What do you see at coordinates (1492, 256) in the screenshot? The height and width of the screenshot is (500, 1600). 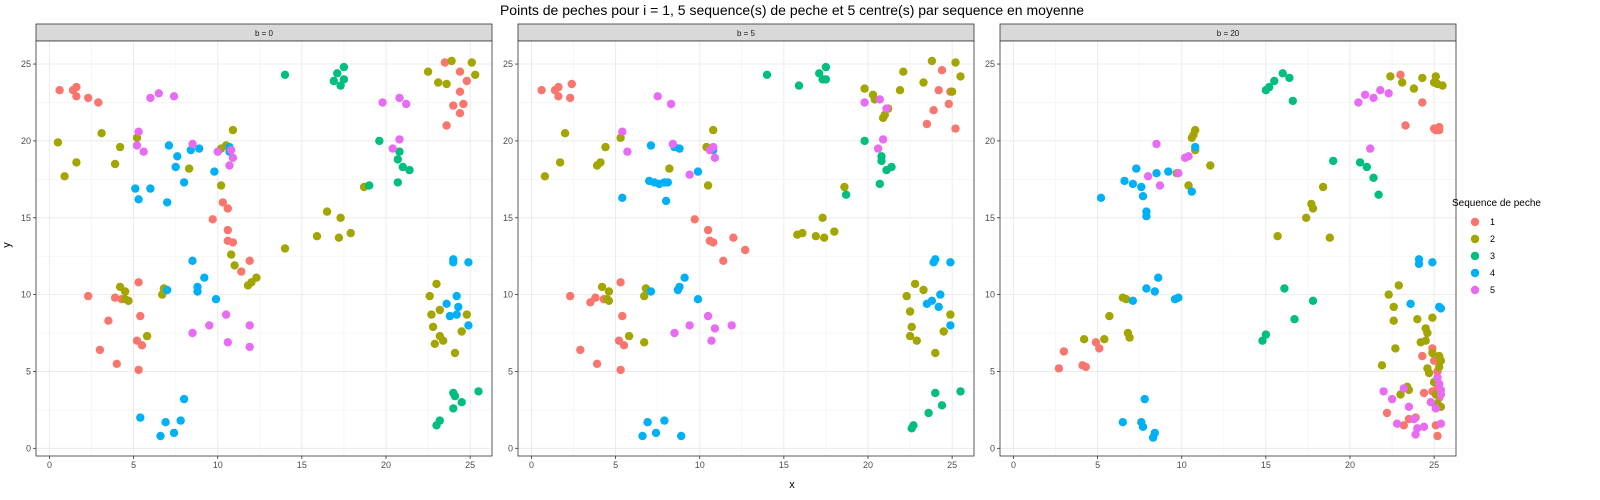 I see `legend-label-3: 3` at bounding box center [1492, 256].